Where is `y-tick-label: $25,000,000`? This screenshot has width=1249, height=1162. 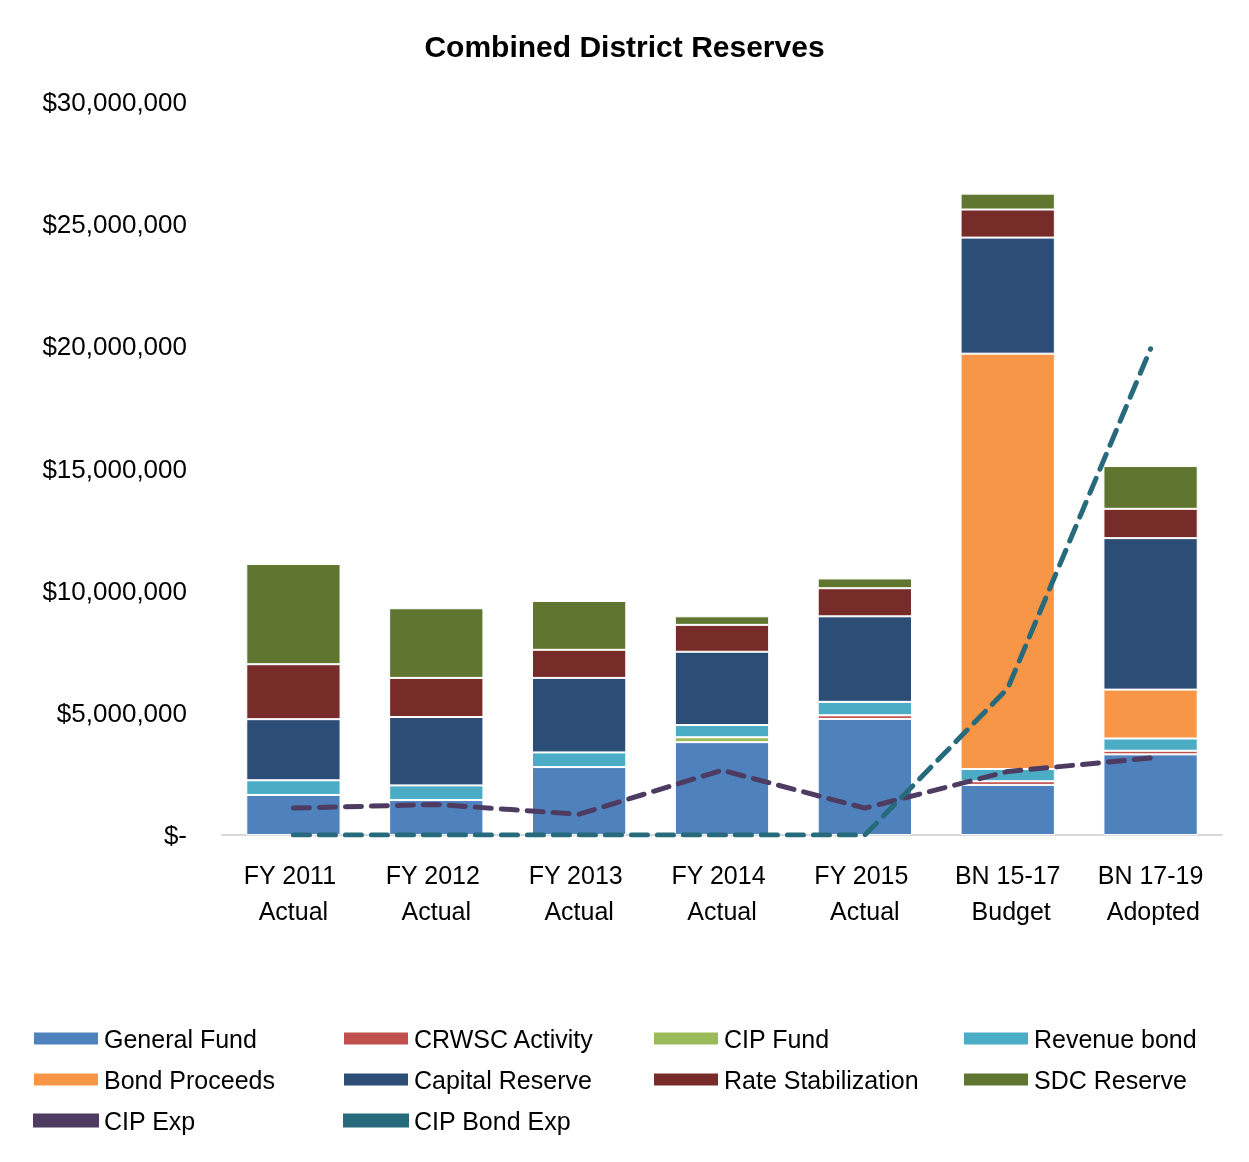
y-tick-label: $25,000,000 is located at coordinates (114, 224).